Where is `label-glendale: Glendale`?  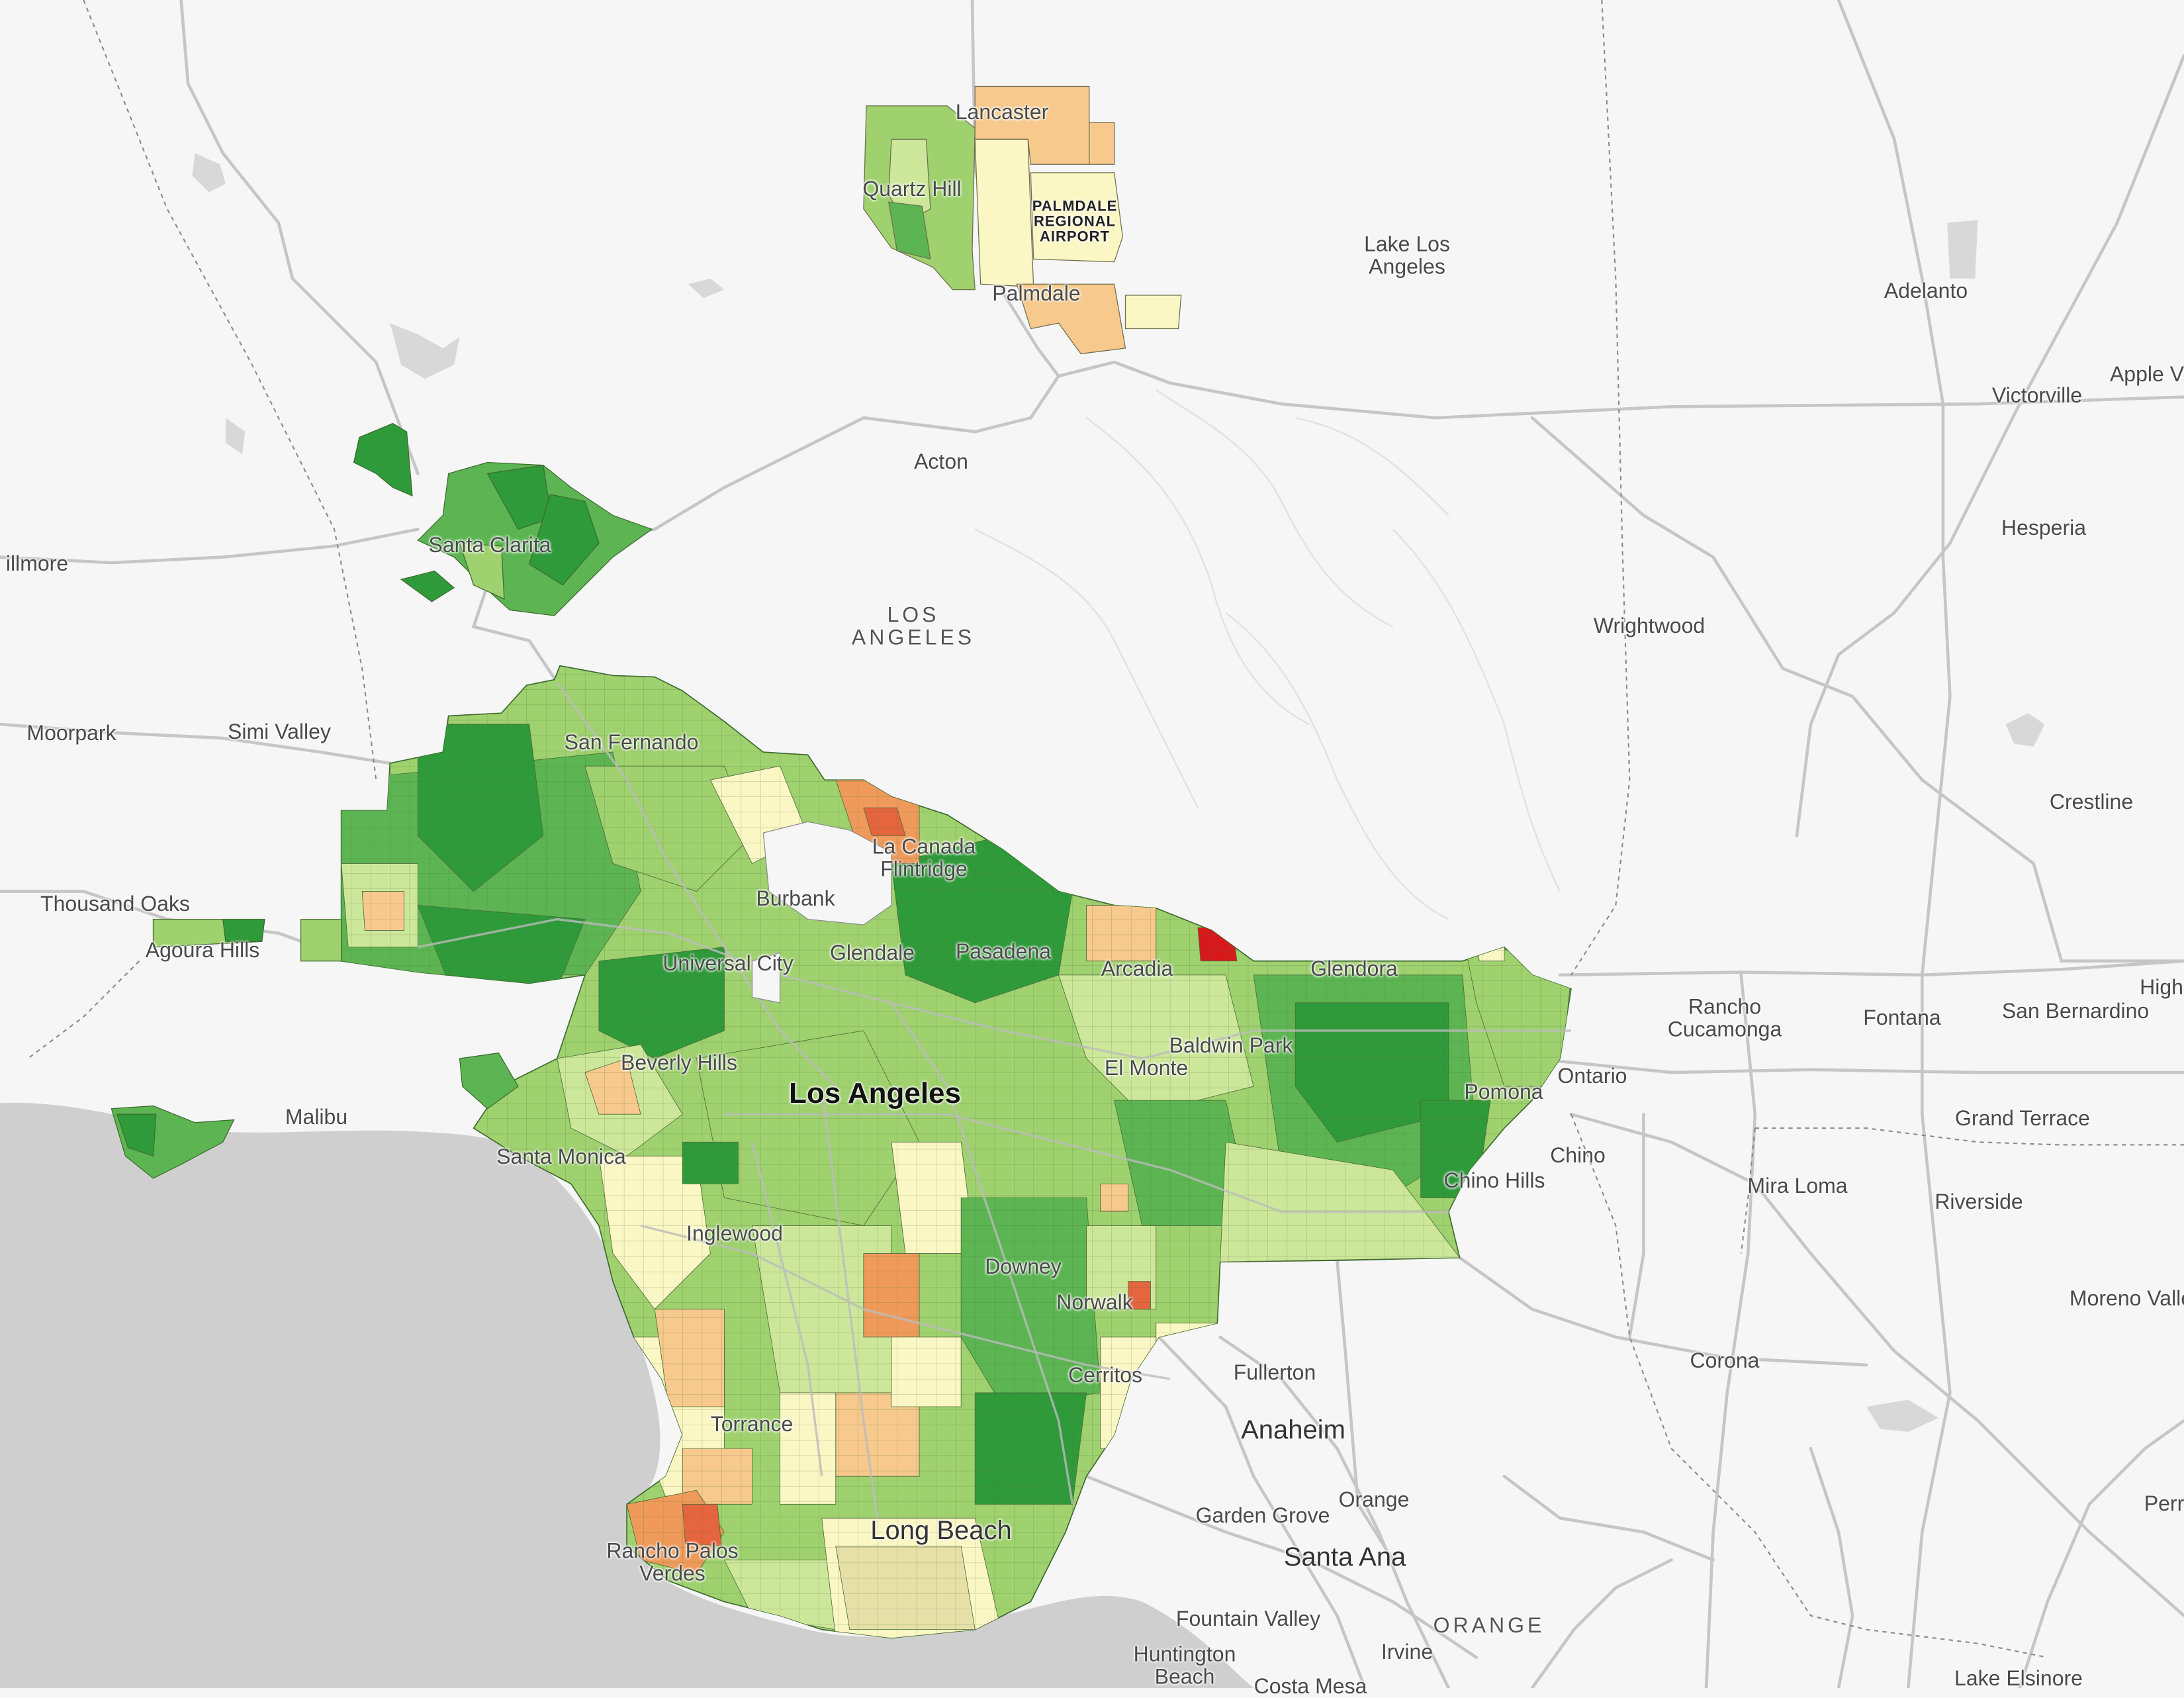
label-glendale: Glendale is located at coordinates (872, 953).